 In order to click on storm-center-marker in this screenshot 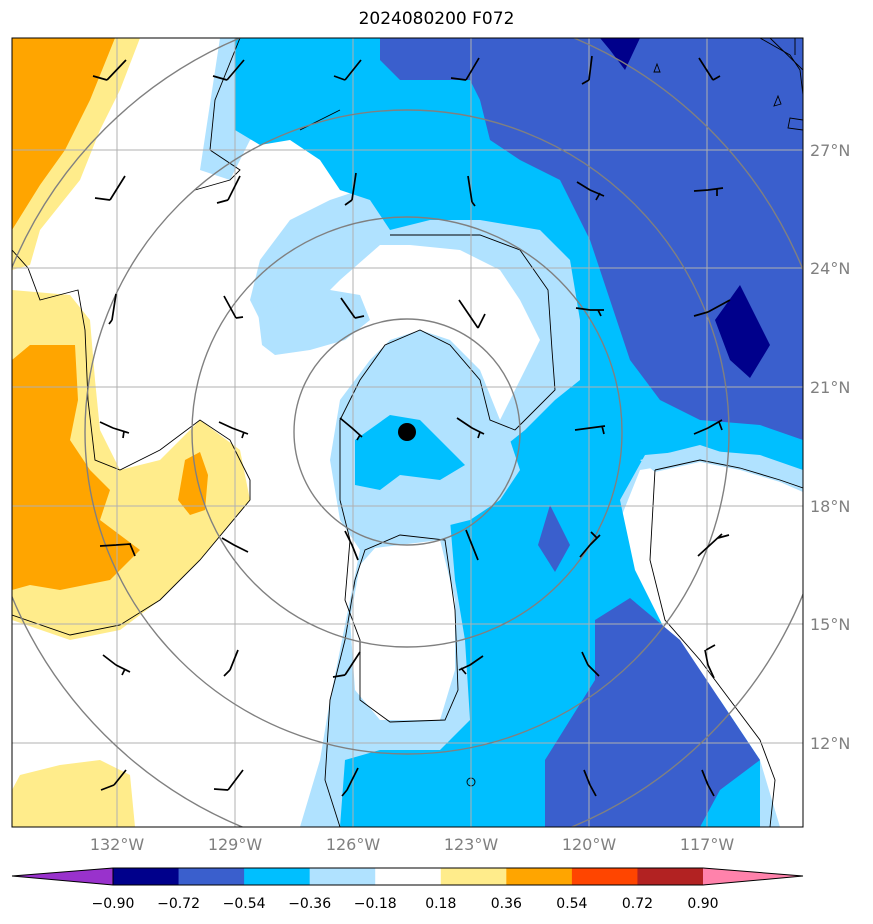, I will do `click(407, 432)`.